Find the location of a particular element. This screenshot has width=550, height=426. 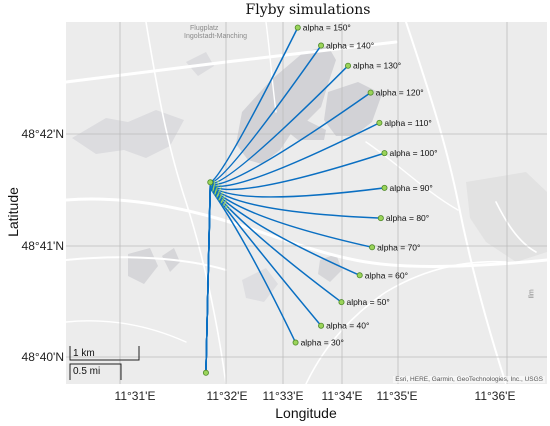

flyby-label: alpha = 30° is located at coordinates (322, 343).